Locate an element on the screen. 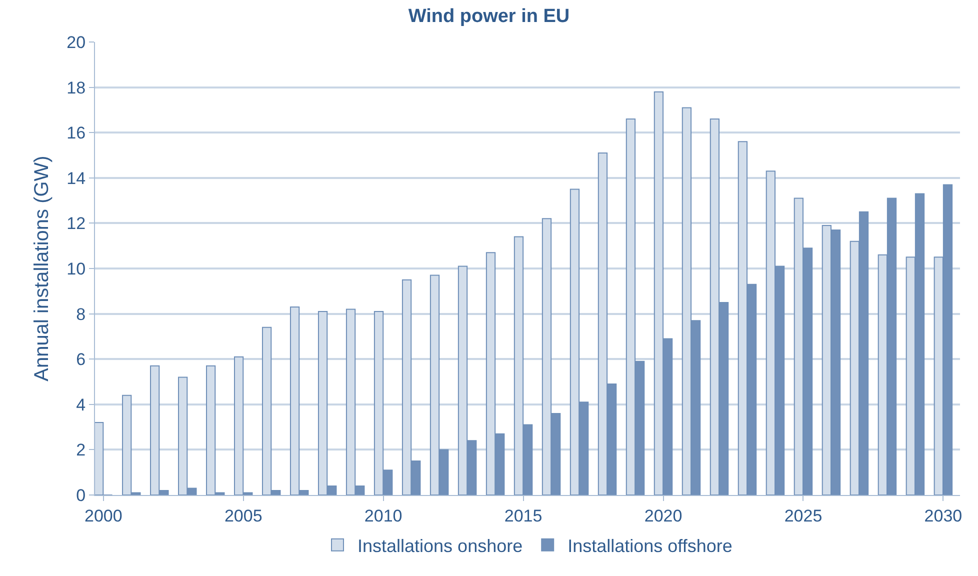 The width and height of the screenshot is (978, 576). y-tick-label: 0 is located at coordinates (81, 495).